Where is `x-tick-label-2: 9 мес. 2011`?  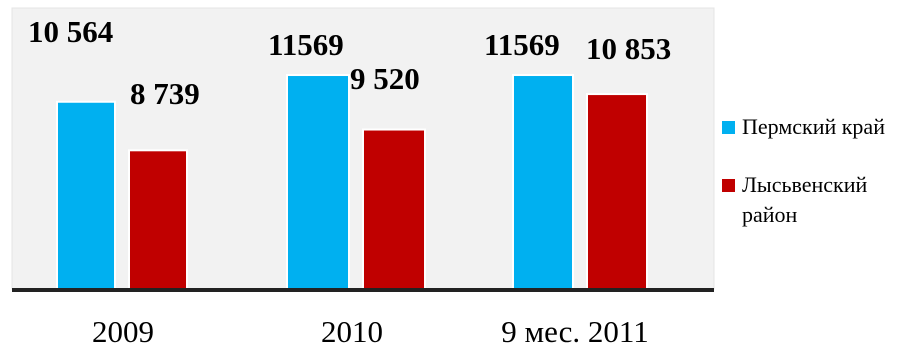 x-tick-label-2: 9 мес. 2011 is located at coordinates (575, 329).